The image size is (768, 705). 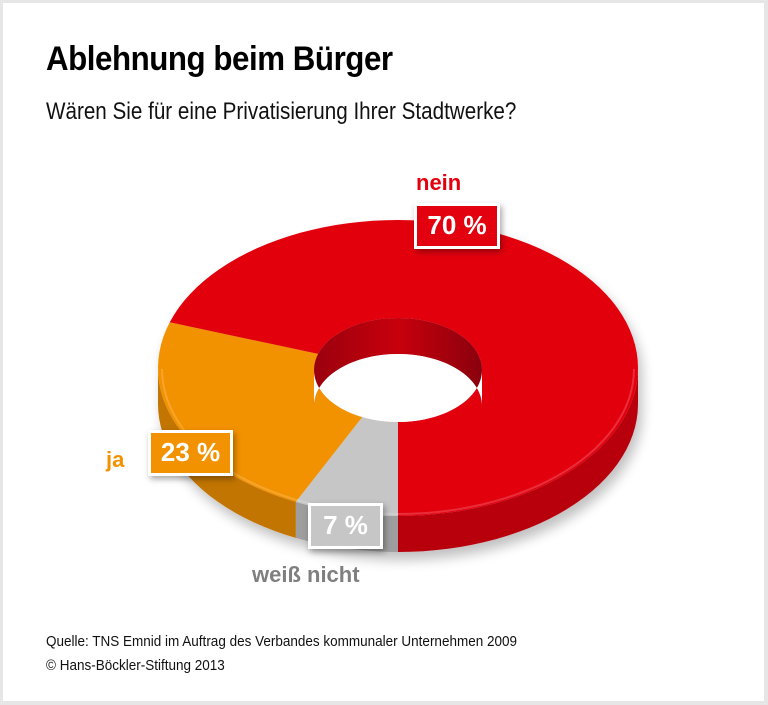 I want to click on chart-title: Ablehnung beim Bürger, so click(x=219, y=59).